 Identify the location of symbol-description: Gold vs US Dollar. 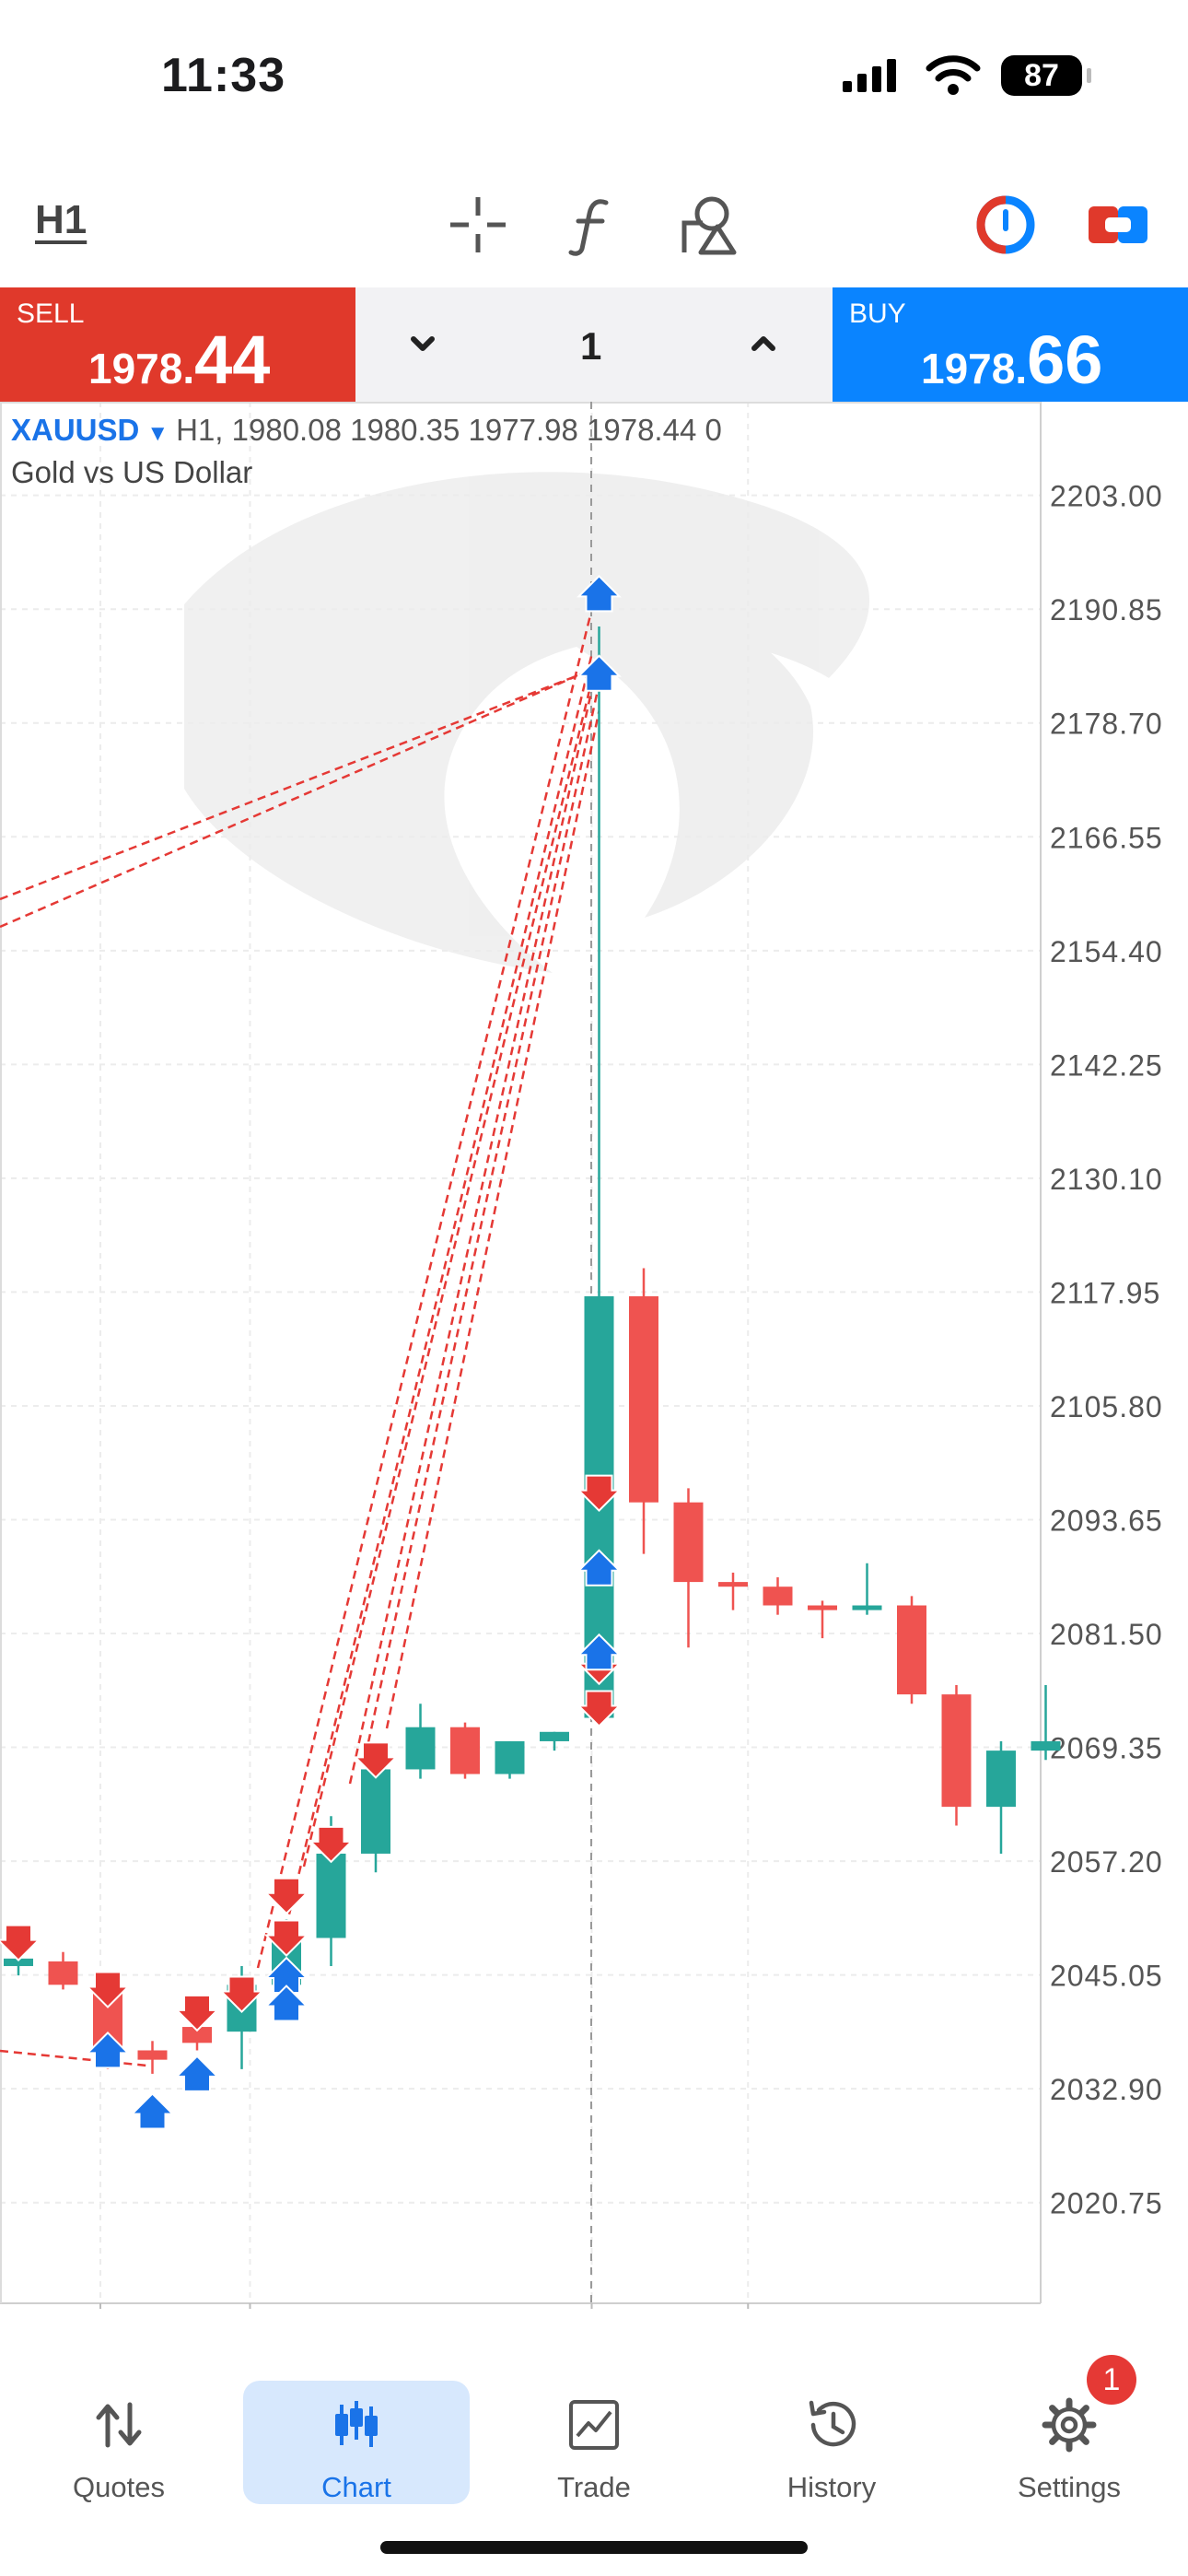
(132, 472).